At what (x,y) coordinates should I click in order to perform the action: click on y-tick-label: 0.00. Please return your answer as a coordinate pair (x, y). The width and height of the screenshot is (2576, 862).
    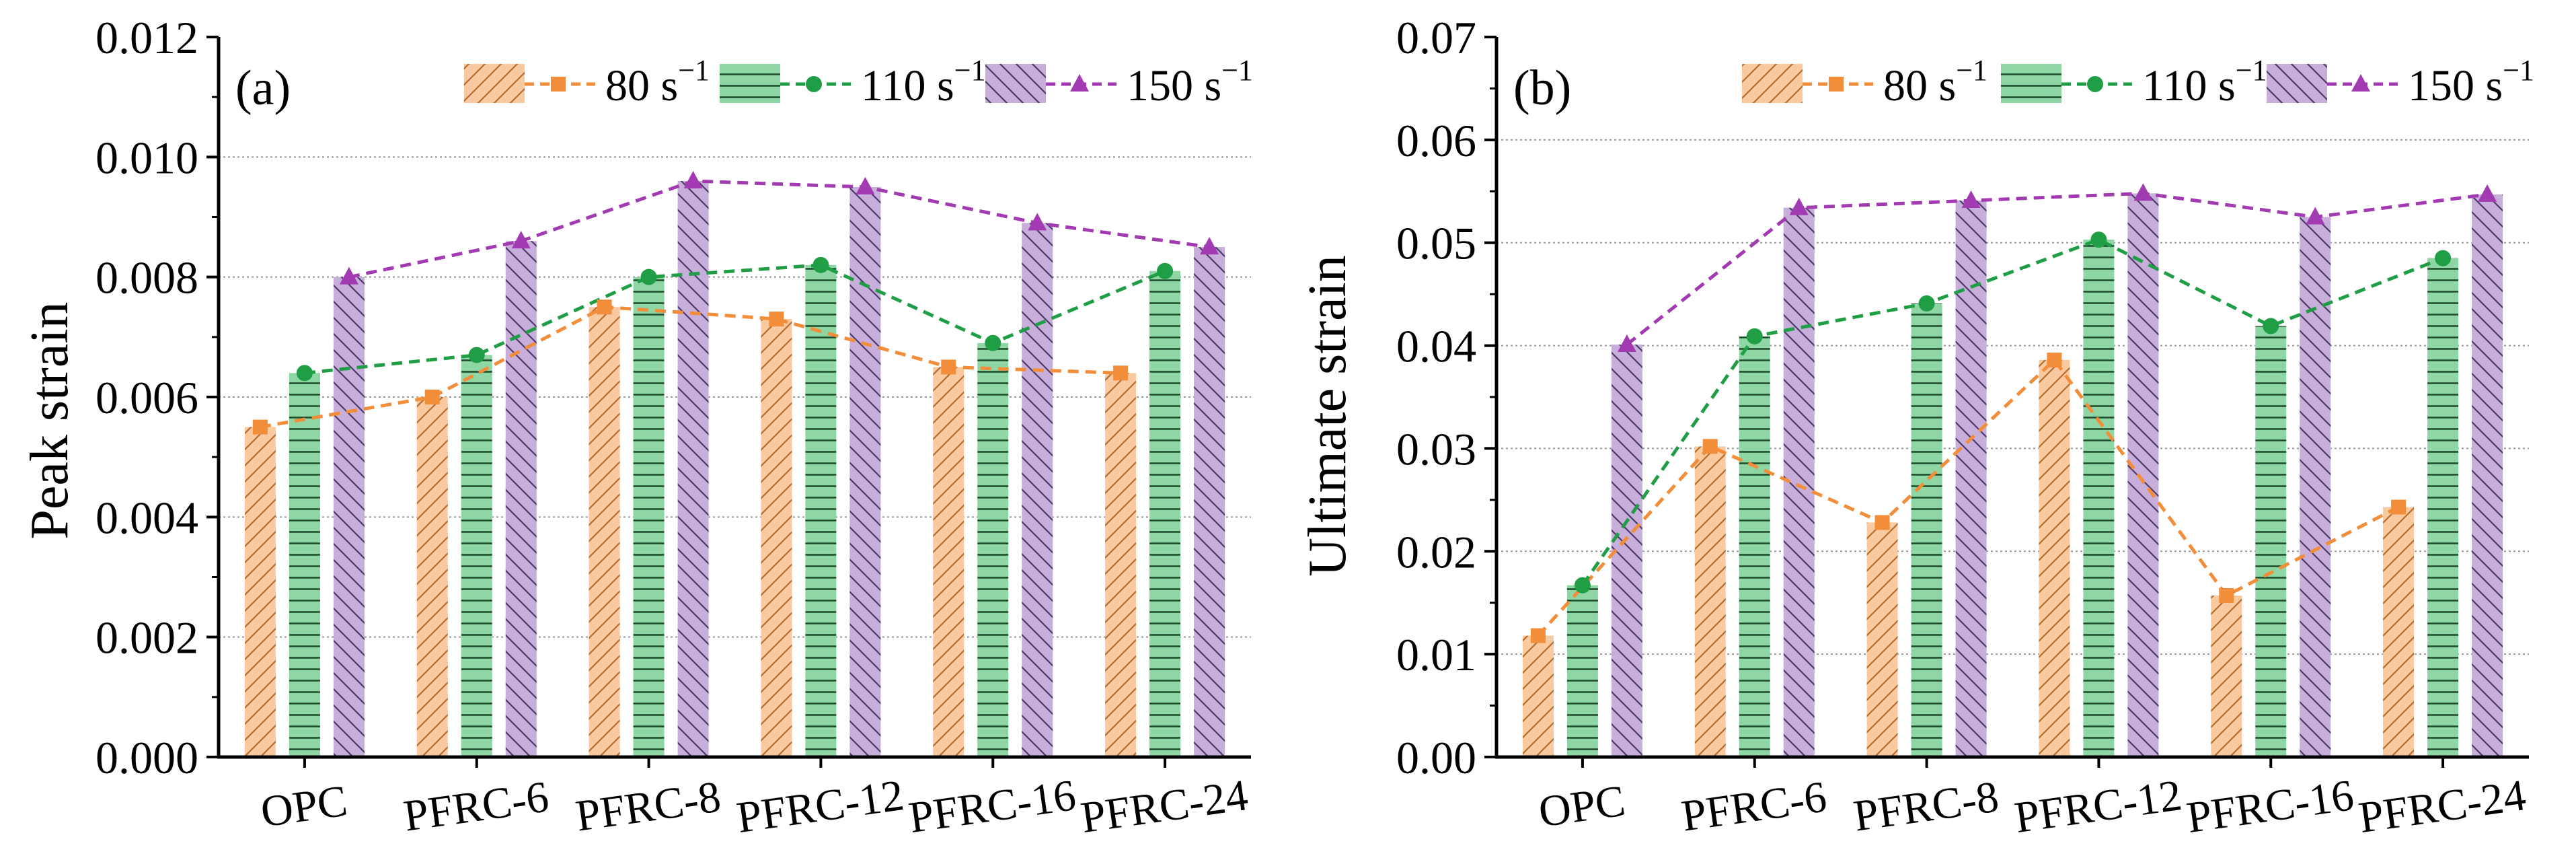
    Looking at the image, I should click on (1436, 757).